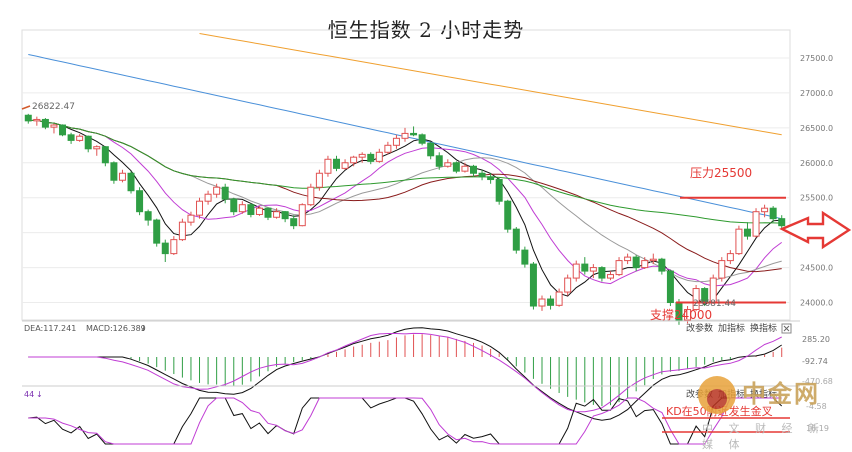  Describe the element at coordinates (731, 328) in the screenshot. I see `macd-btn-add: 加指标` at that location.